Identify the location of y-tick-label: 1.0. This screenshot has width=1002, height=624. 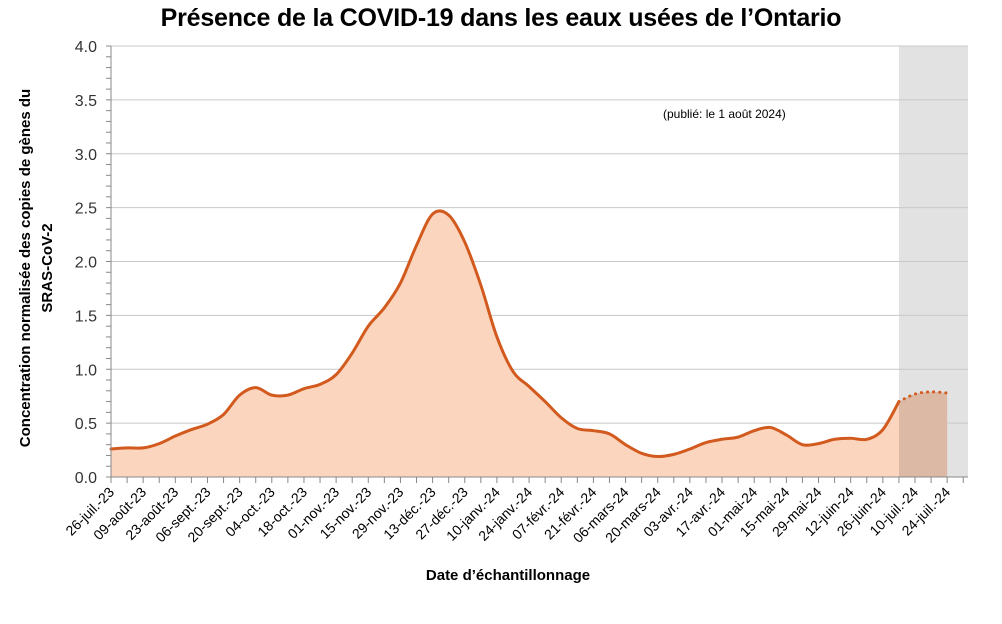
(86, 370).